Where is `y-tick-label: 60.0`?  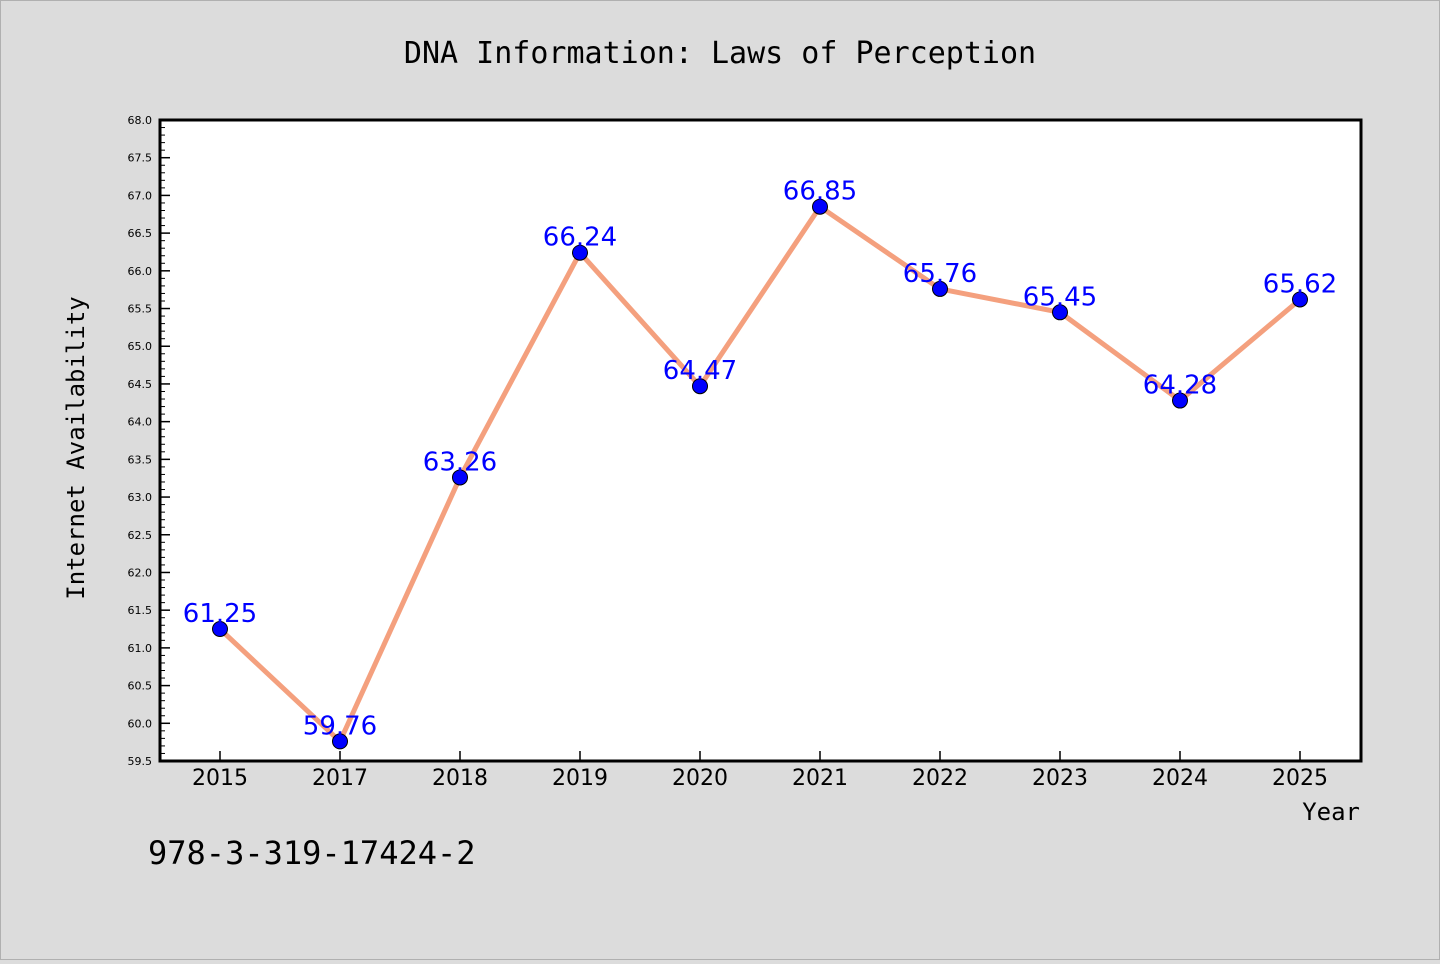 y-tick-label: 60.0 is located at coordinates (140, 723).